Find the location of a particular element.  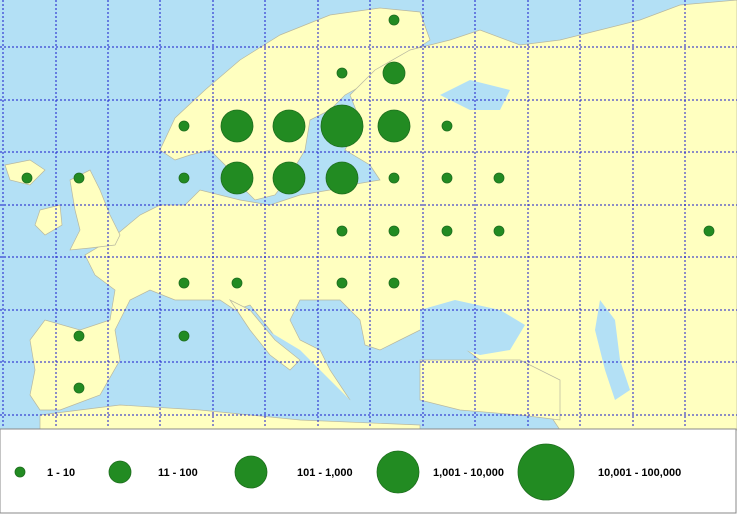

italy is located at coordinates (264, 335).